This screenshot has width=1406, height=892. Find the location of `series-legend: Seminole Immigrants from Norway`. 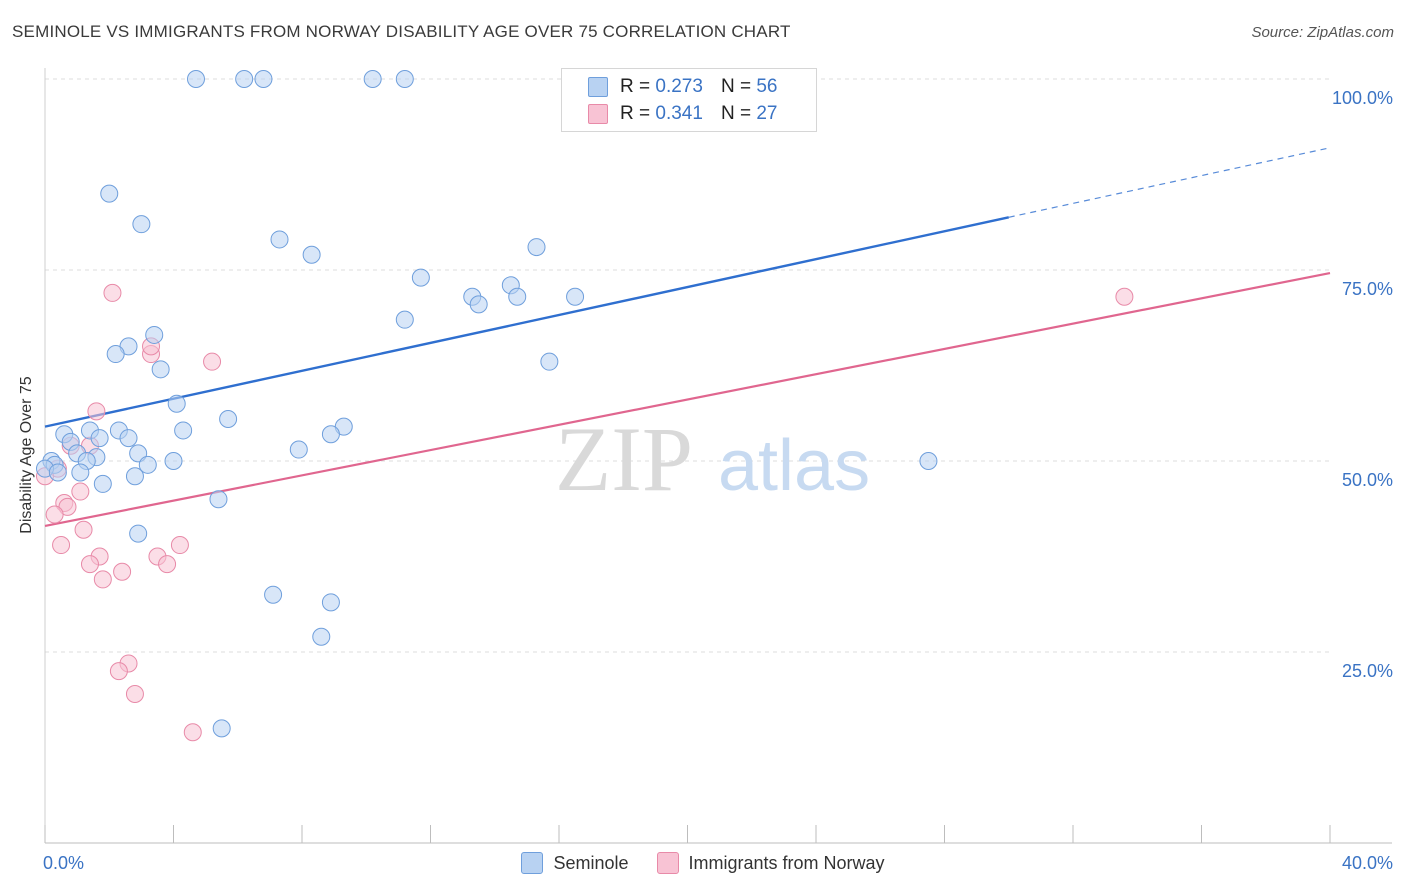

series-legend: Seminole Immigrants from Norway is located at coordinates (703, 863).